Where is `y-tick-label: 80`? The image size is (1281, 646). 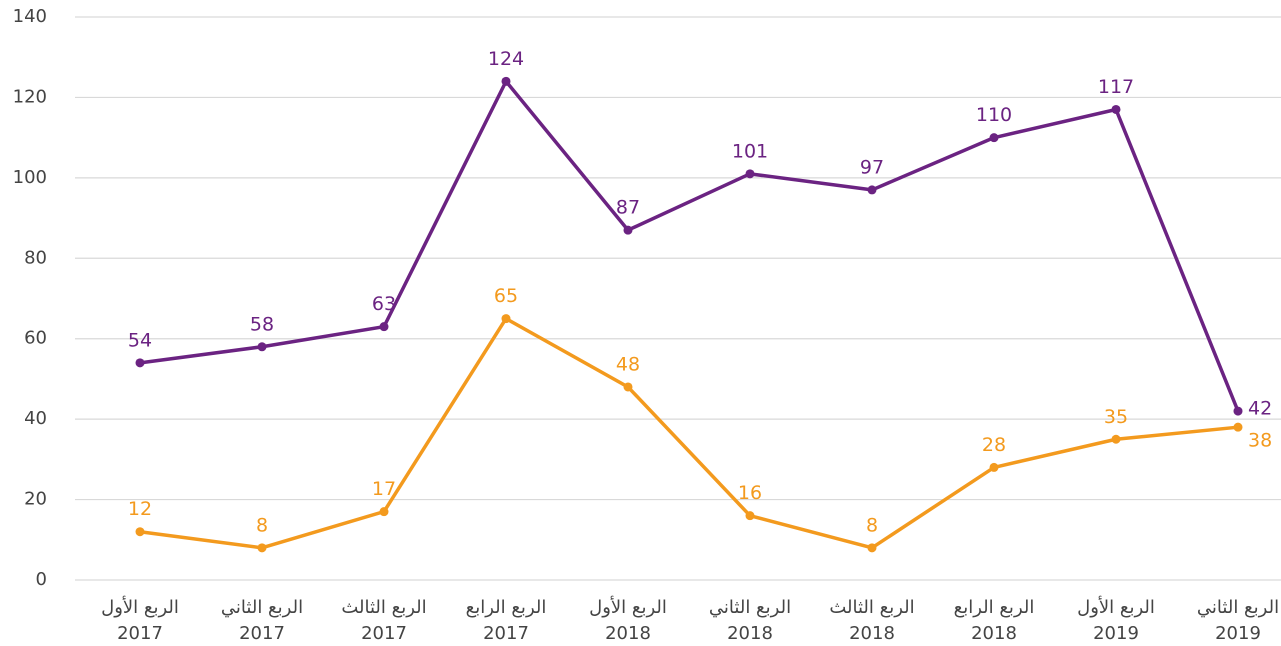
y-tick-label: 80 is located at coordinates (35, 257).